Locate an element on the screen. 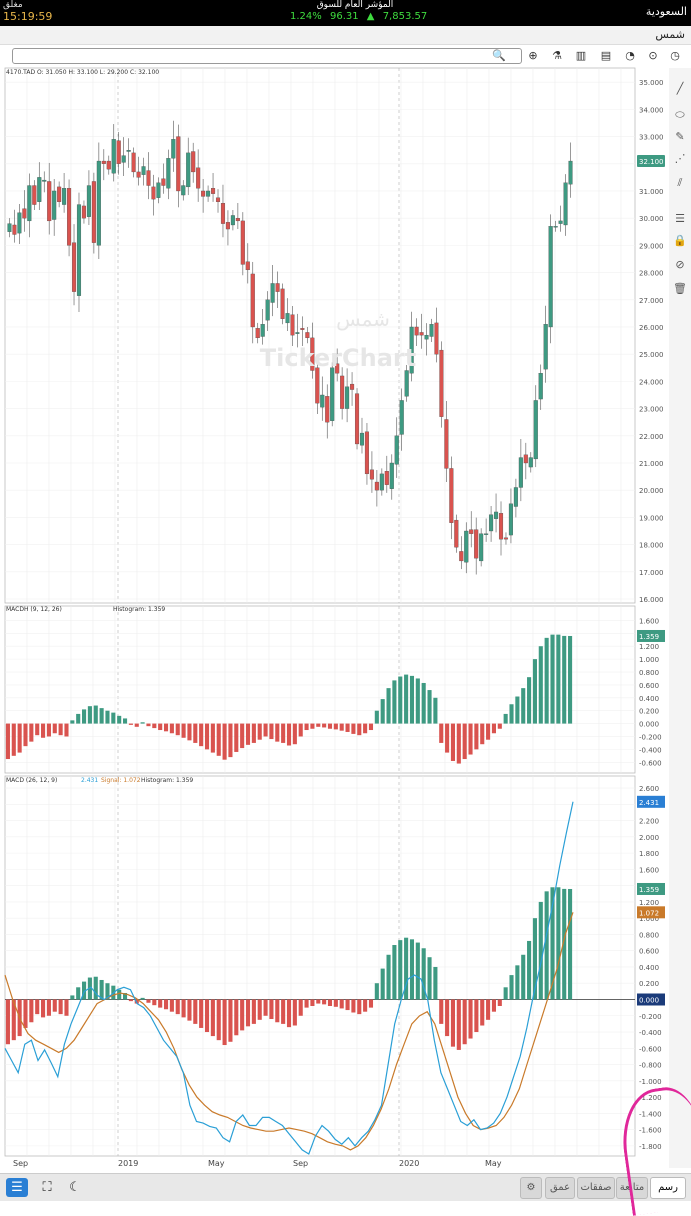 The height and width of the screenshot is (1216, 691). zero-badge-label: 0.000 is located at coordinates (649, 1000).